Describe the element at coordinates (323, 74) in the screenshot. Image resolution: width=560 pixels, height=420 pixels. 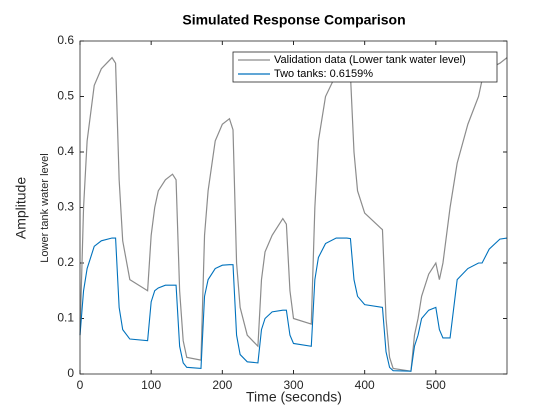
I see `legend-label: Two tanks: 0.6159%` at that location.